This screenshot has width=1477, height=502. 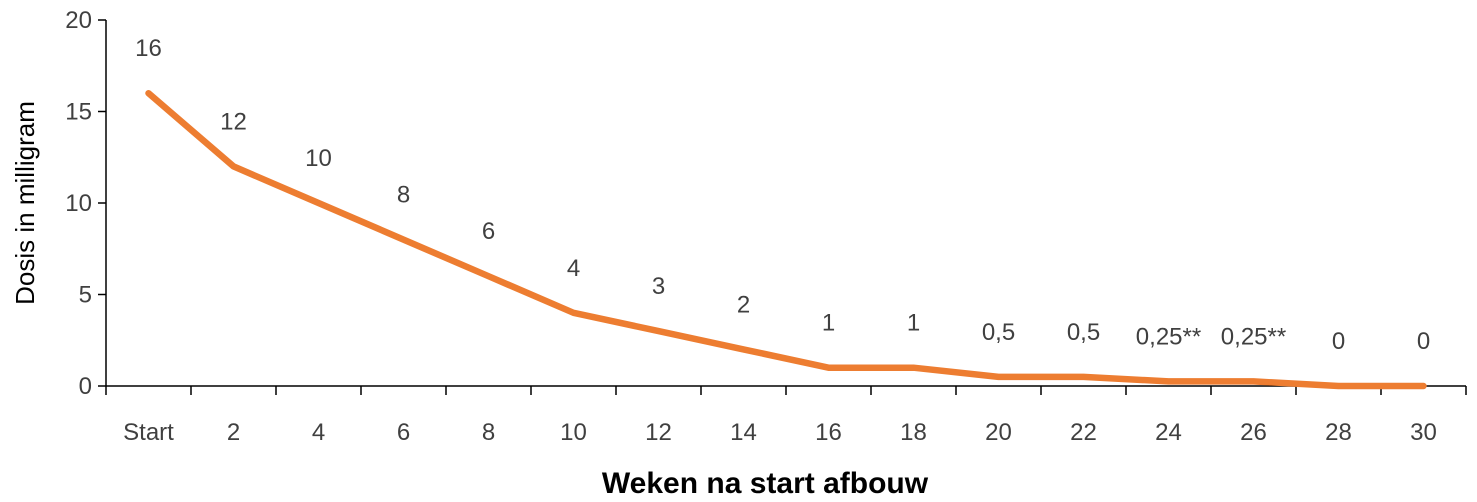 What do you see at coordinates (743, 432) in the screenshot?
I see `x-tick-label: 14` at bounding box center [743, 432].